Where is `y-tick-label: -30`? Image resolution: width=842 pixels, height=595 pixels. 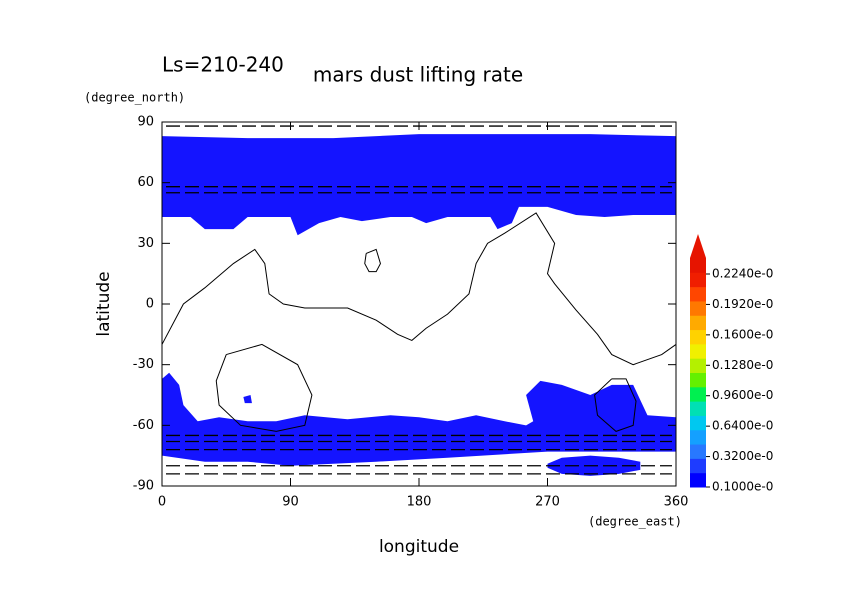 y-tick-label: -30 is located at coordinates (143, 364).